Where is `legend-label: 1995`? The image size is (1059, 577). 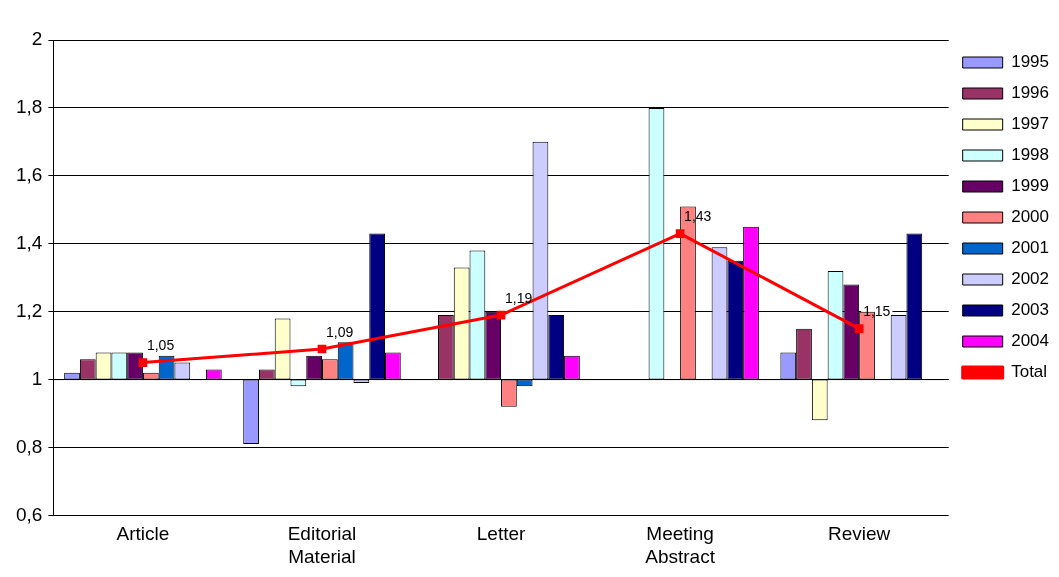 legend-label: 1995 is located at coordinates (1030, 62).